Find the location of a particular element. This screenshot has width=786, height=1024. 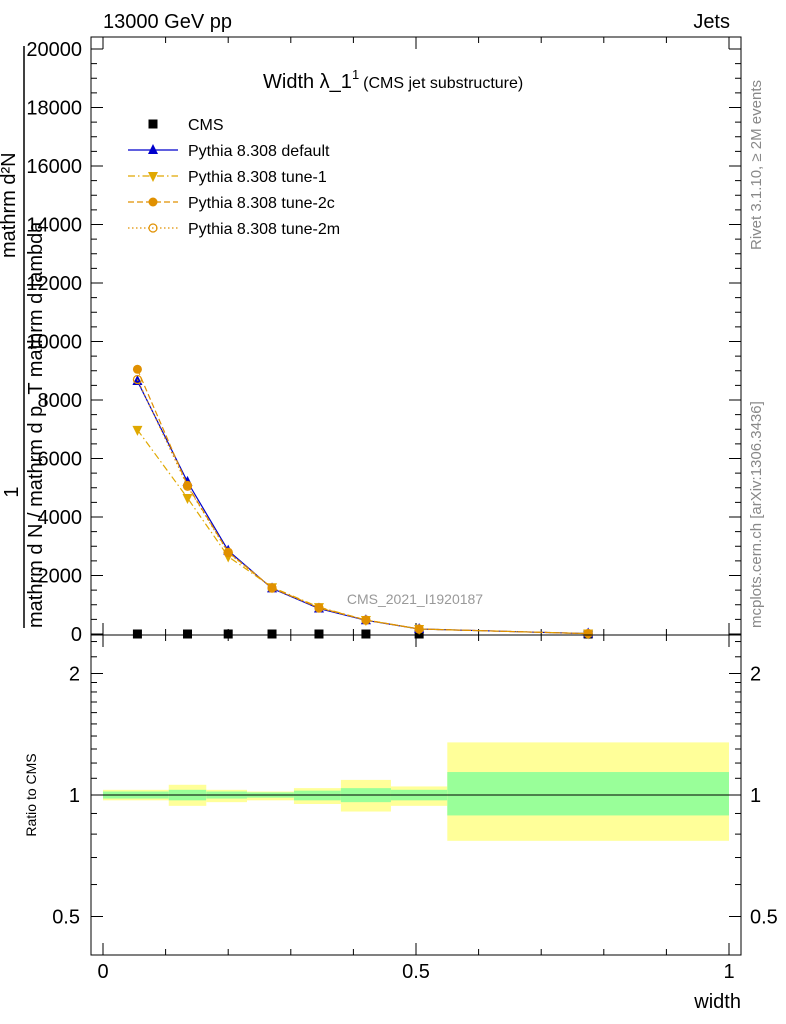

main-y-tick-label: 10000 is located at coordinates (54, 343).